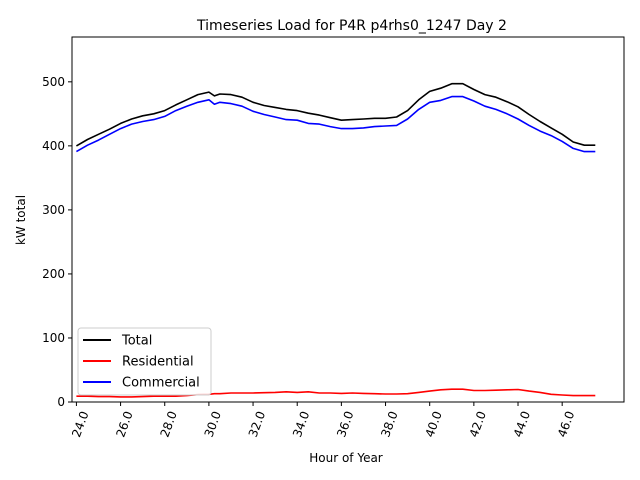  What do you see at coordinates (346, 458) in the screenshot?
I see `x-axis-label: Hour of Year` at bounding box center [346, 458].